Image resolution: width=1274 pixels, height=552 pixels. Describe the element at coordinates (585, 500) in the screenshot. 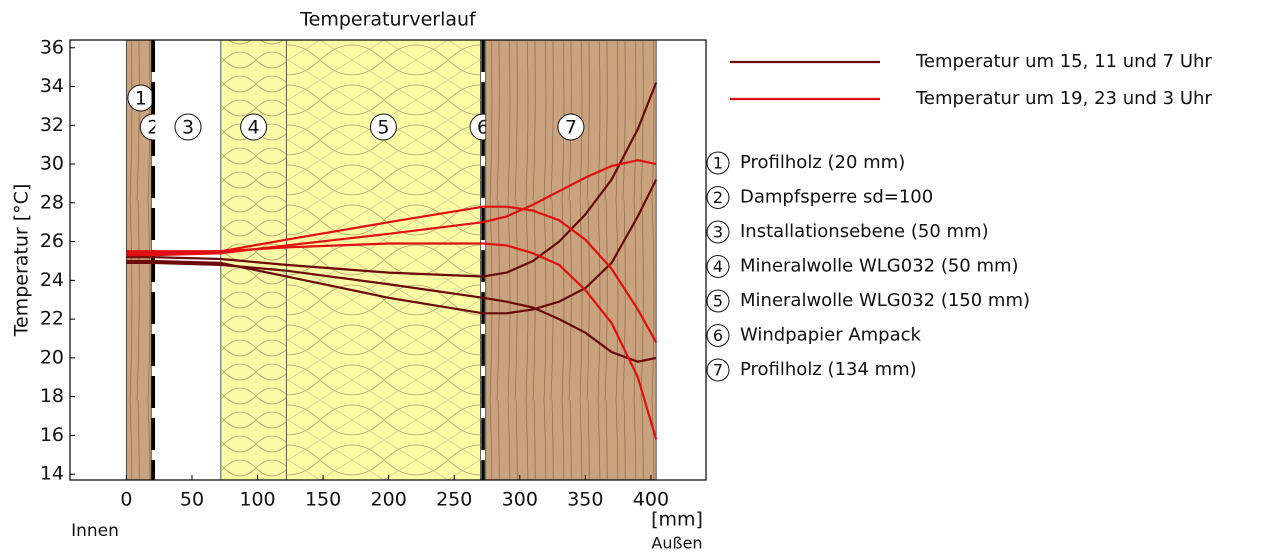

I see `x-tick-label: 350` at that location.